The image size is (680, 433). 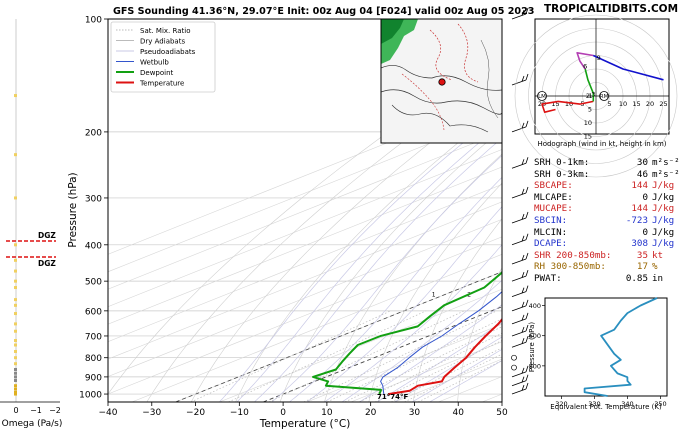 I want to click on theta-x-tick: 320, so click(x=561, y=404).